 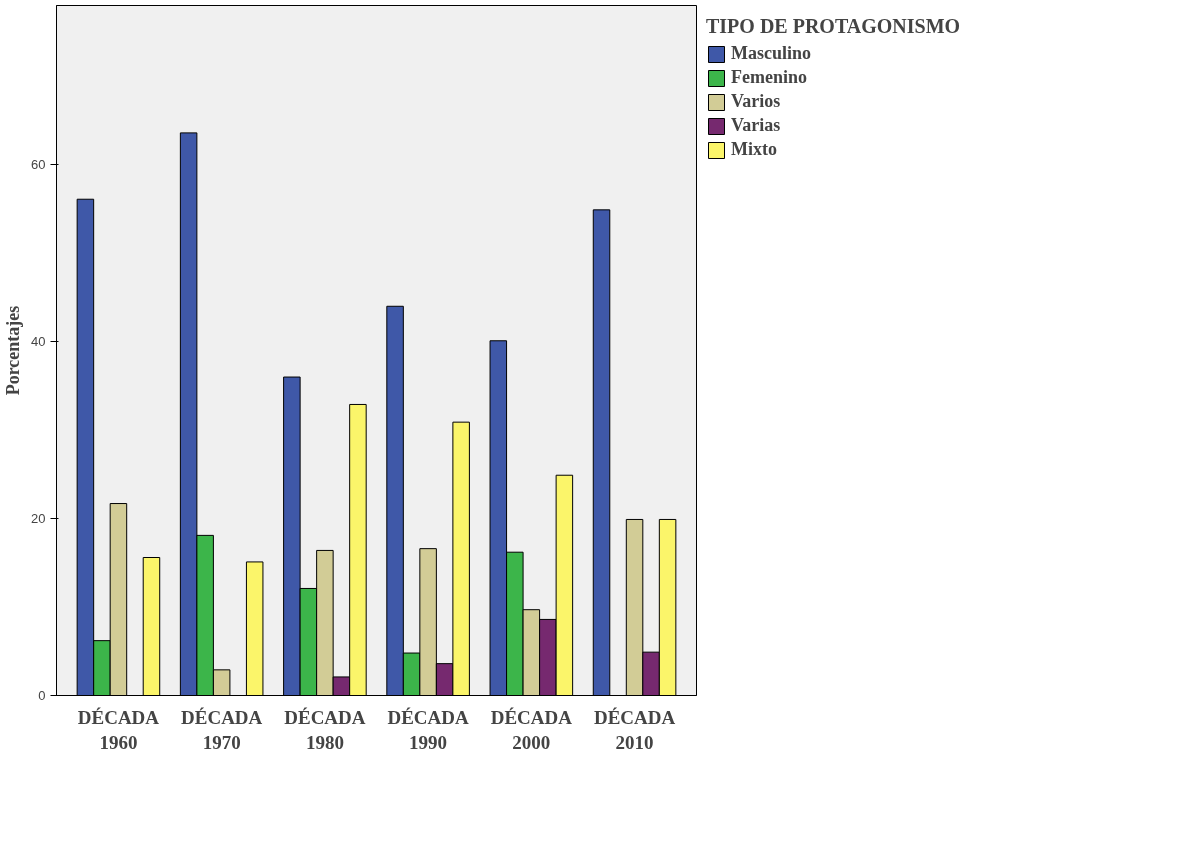 I want to click on y-tick-label: 60, so click(x=38, y=165).